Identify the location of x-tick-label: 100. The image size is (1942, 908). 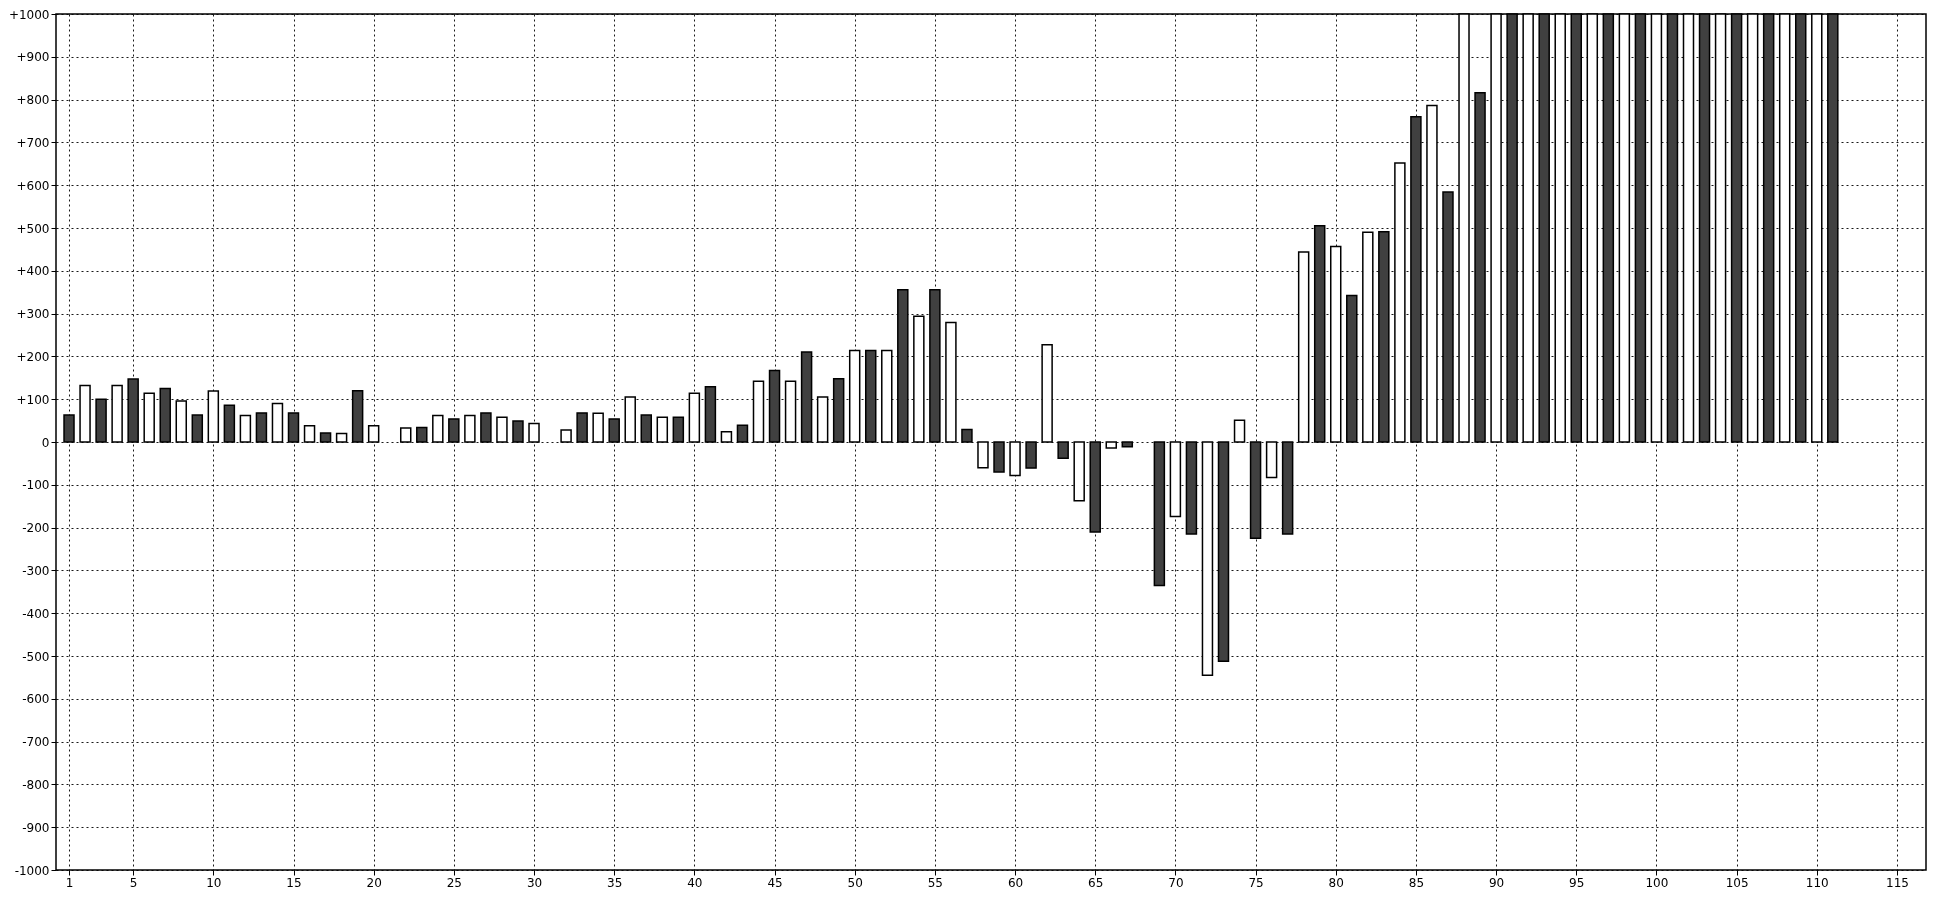
(1657, 882).